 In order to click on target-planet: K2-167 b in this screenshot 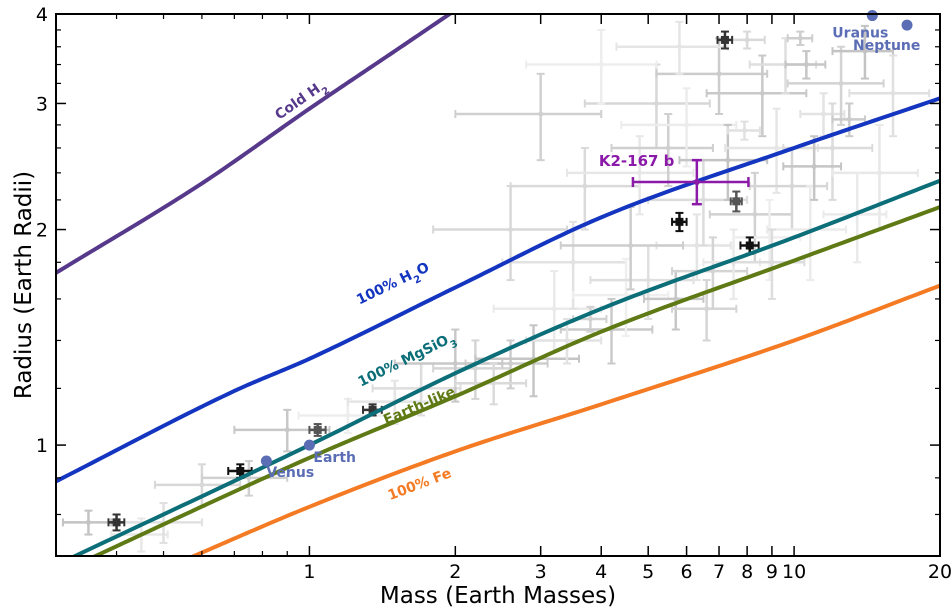, I will do `click(674, 179)`.